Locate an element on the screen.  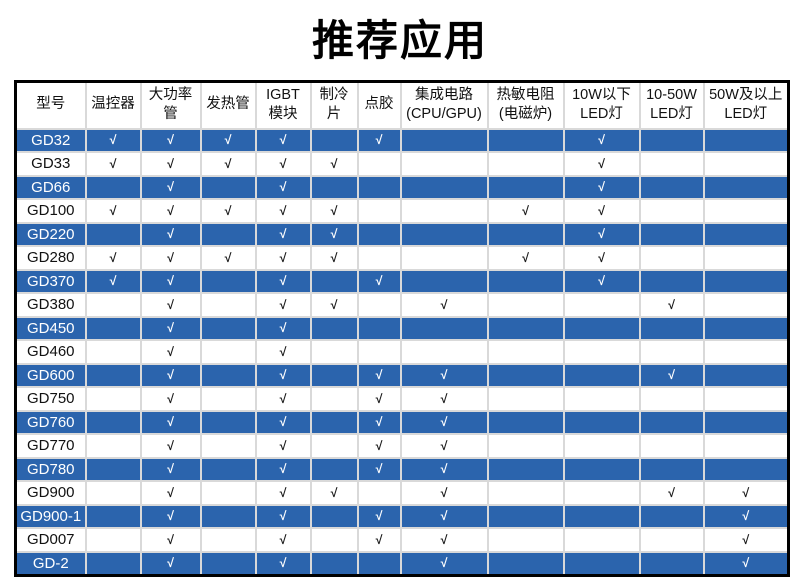
table-row: GD370 √ √ √ √ √ is located at coordinates (402, 281).